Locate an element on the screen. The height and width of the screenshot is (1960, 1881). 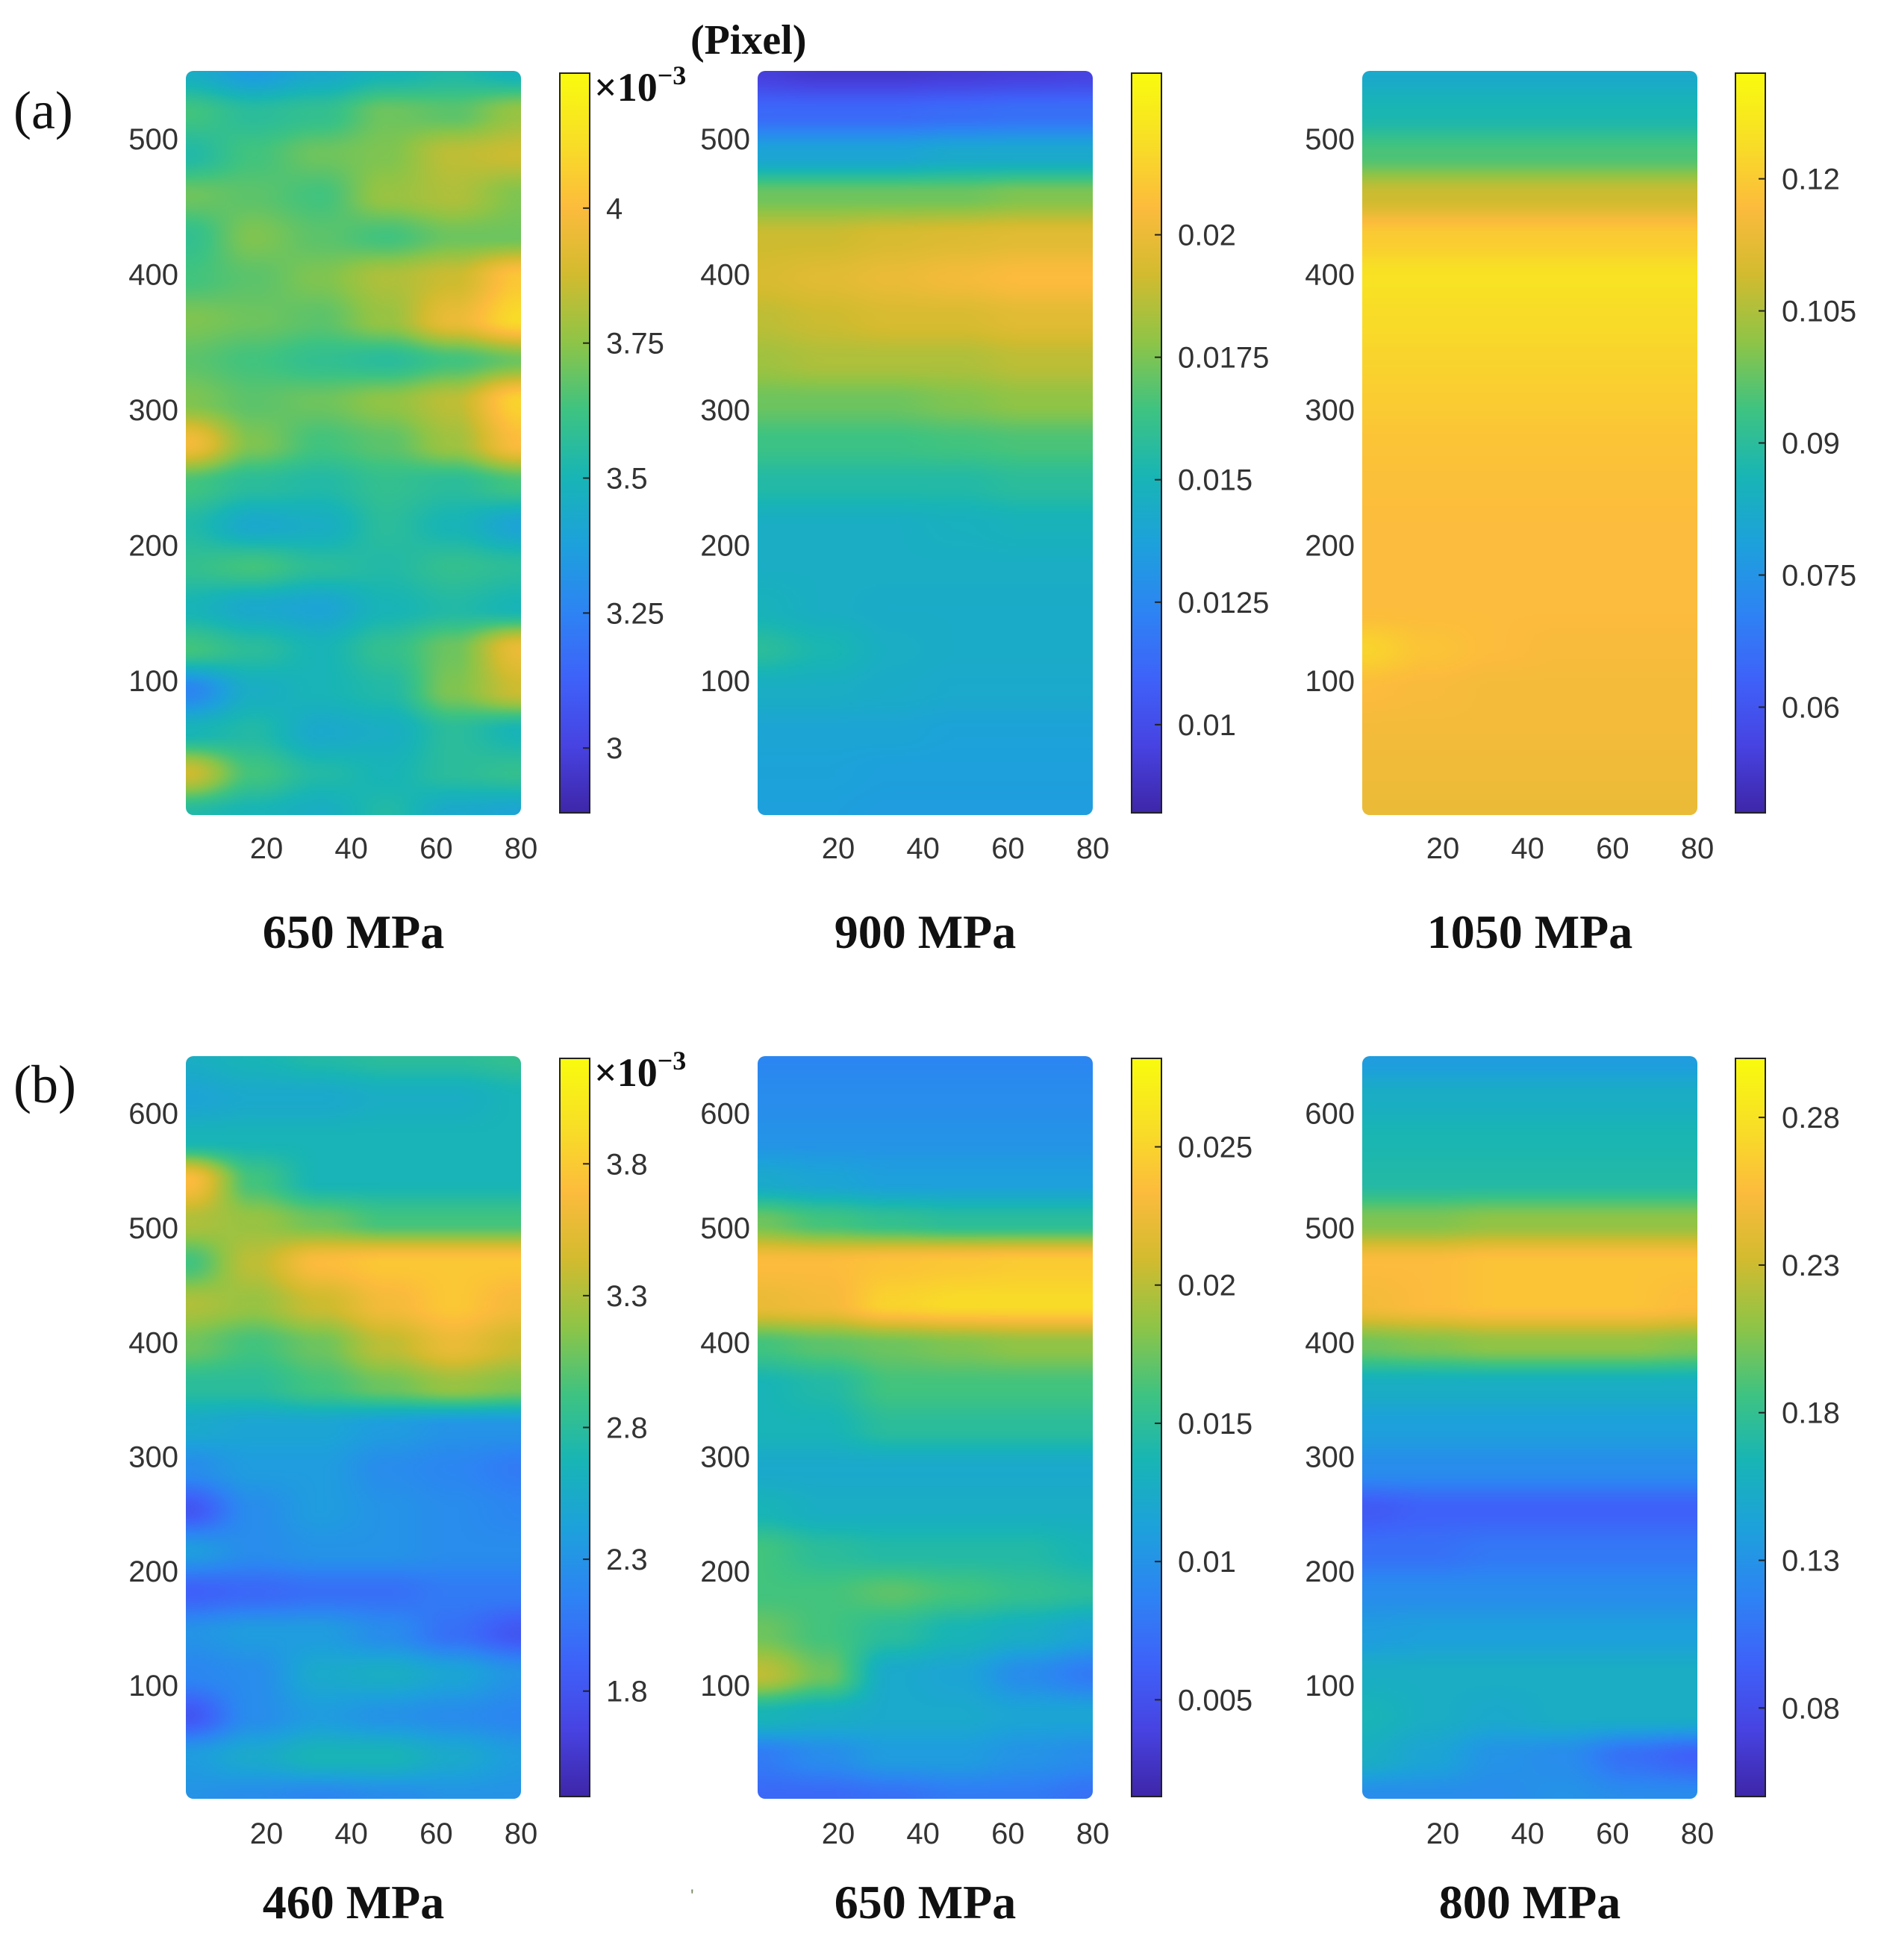
colorbar-tick-label: 0.0125 is located at coordinates (1223, 603).